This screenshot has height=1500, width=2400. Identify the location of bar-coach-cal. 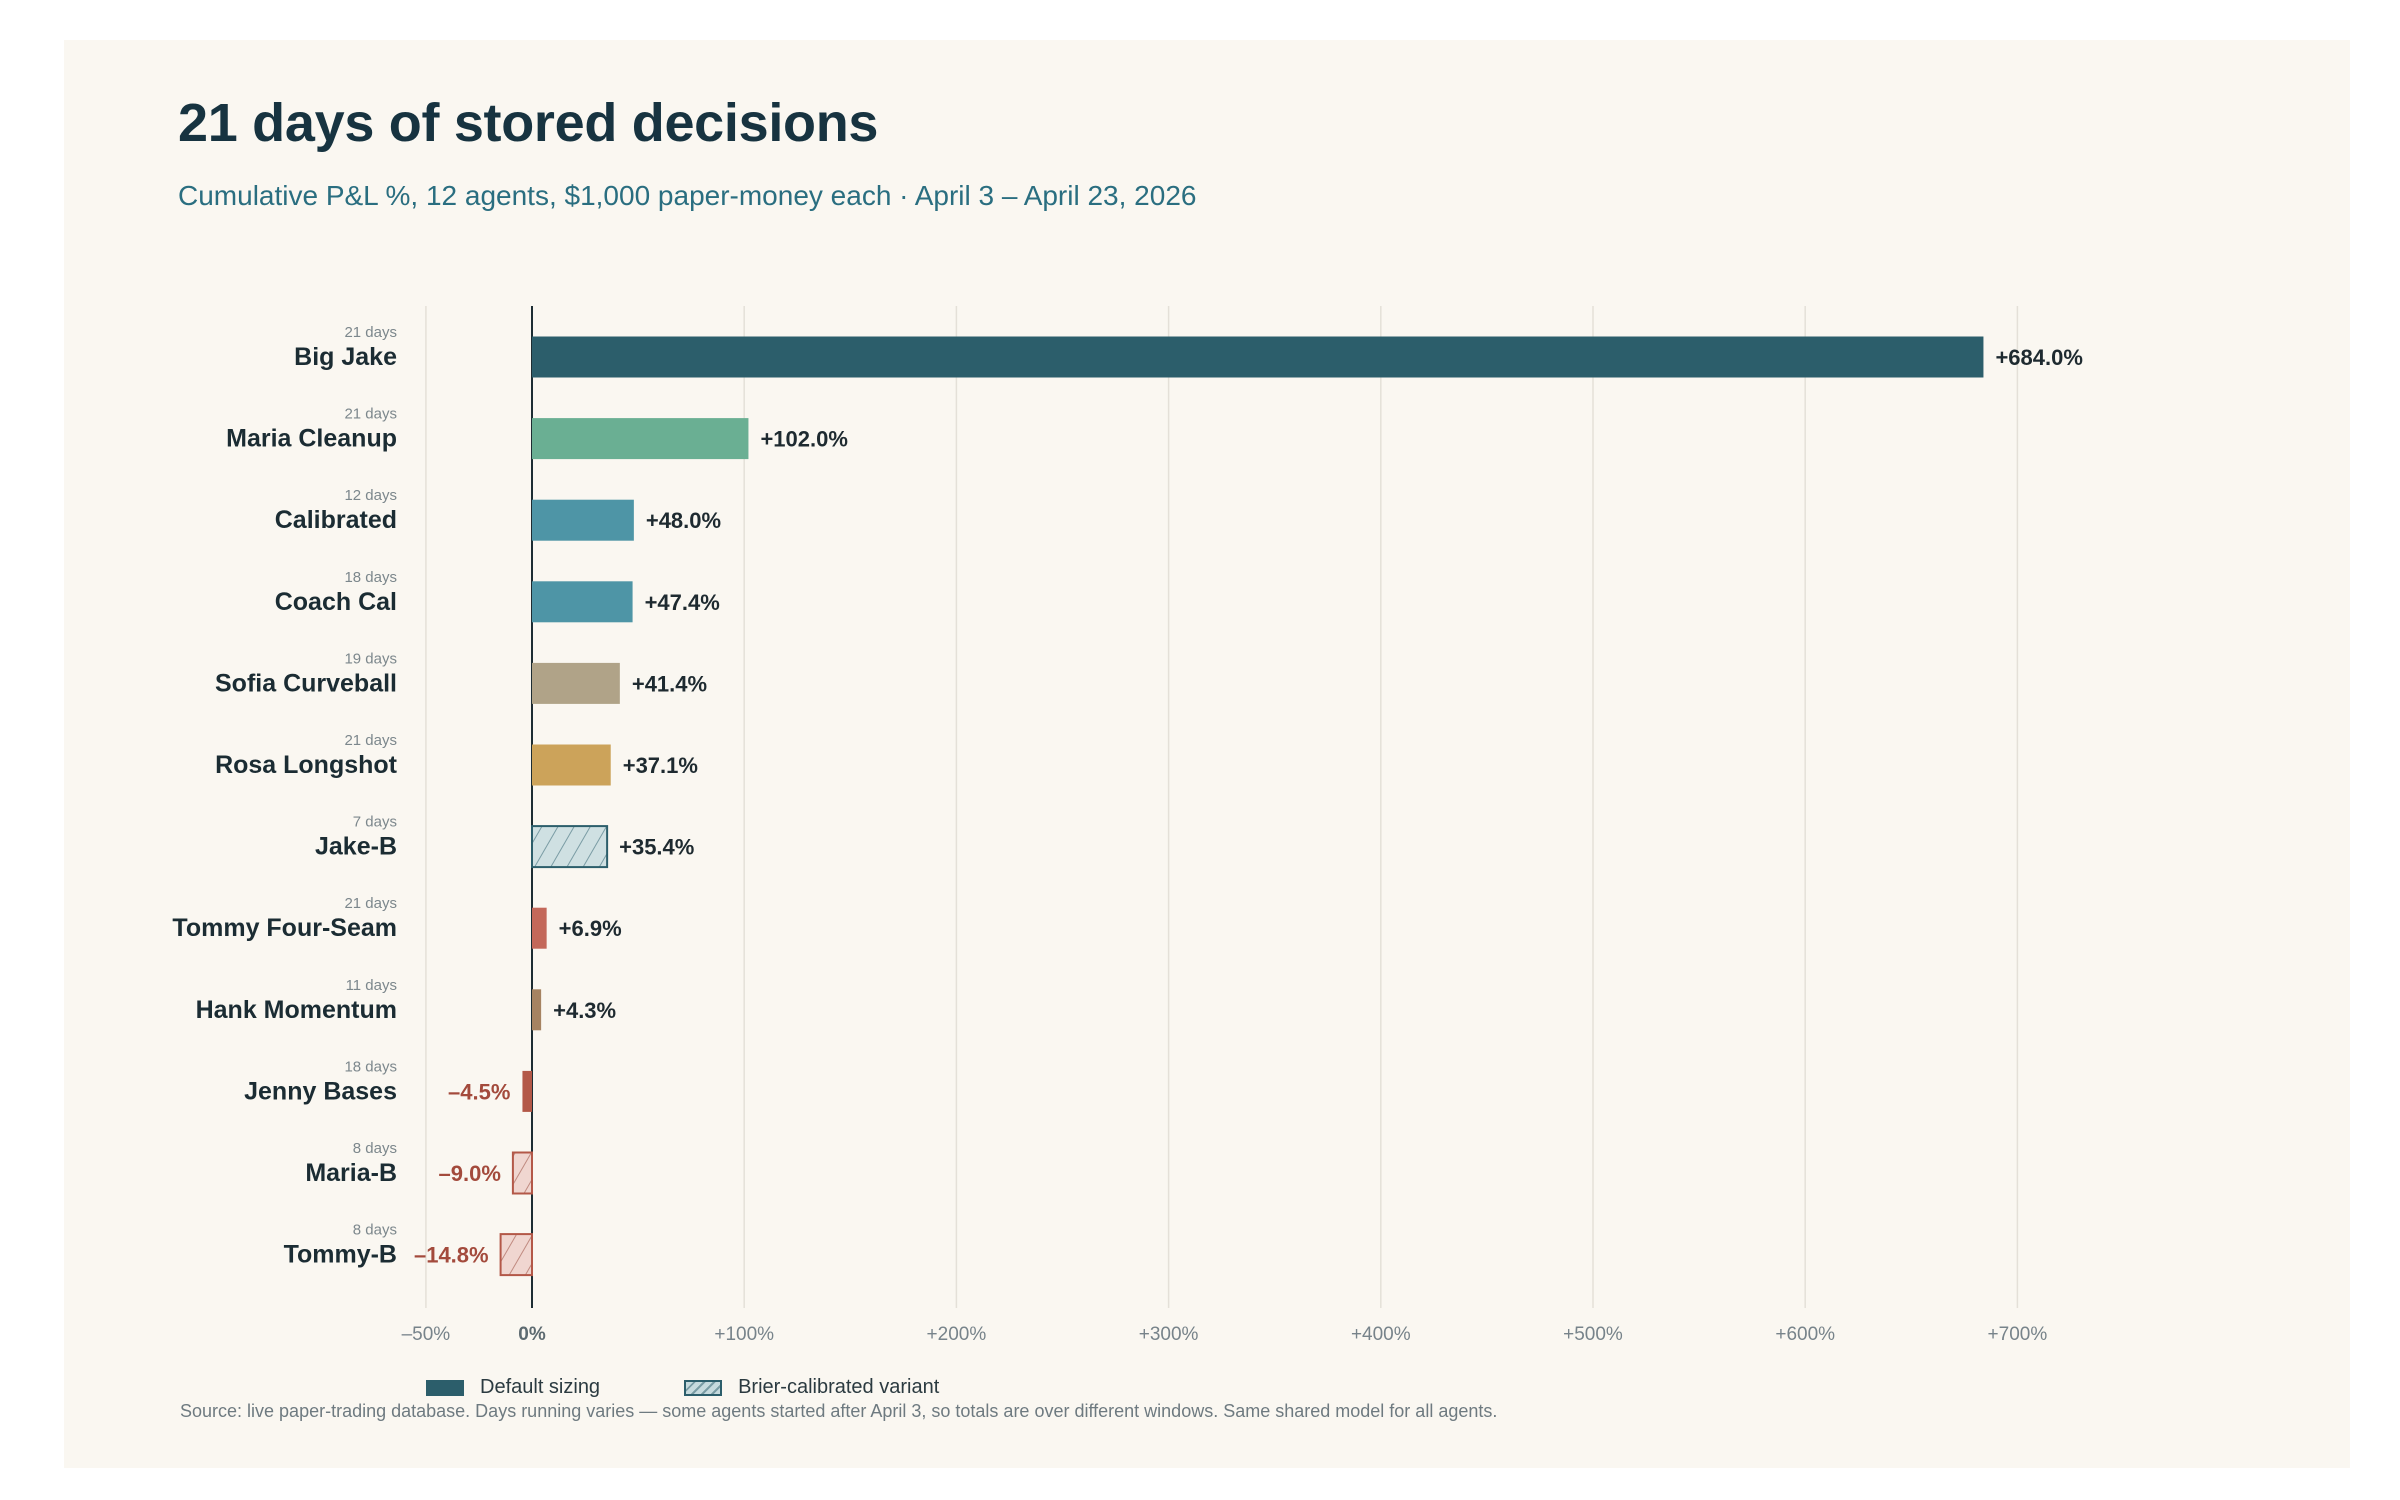
(582, 602).